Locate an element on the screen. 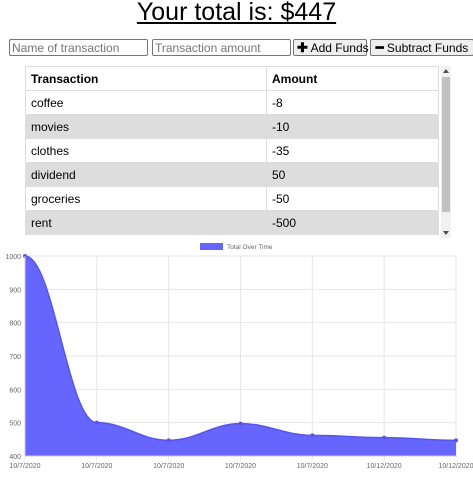 Image resolution: width=473 pixels, height=491 pixels. legend-label: Total Over Time is located at coordinates (250, 247).